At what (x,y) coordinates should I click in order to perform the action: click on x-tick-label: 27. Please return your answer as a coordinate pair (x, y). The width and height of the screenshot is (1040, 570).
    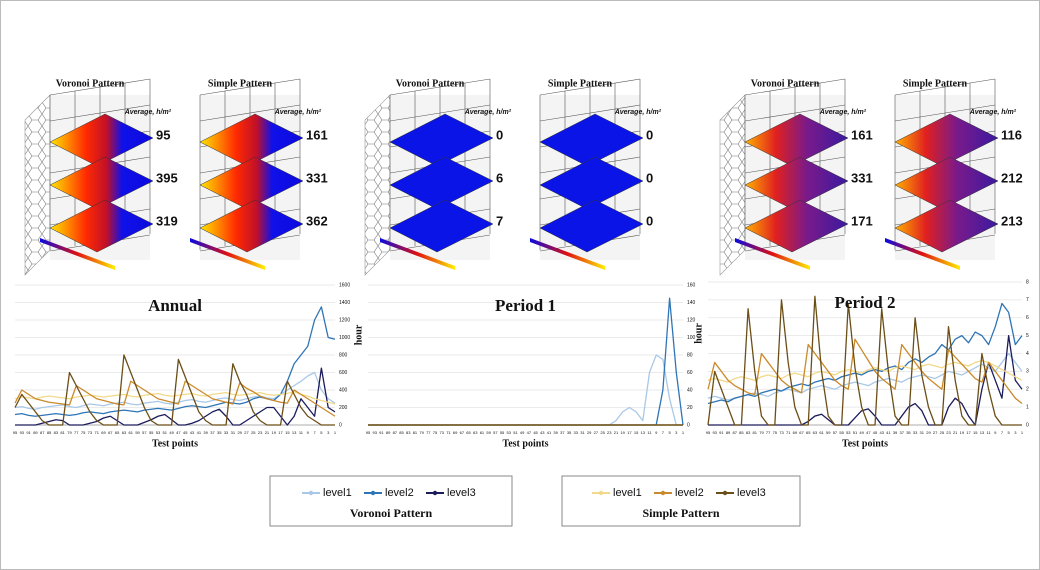
    Looking at the image, I should click on (935, 432).